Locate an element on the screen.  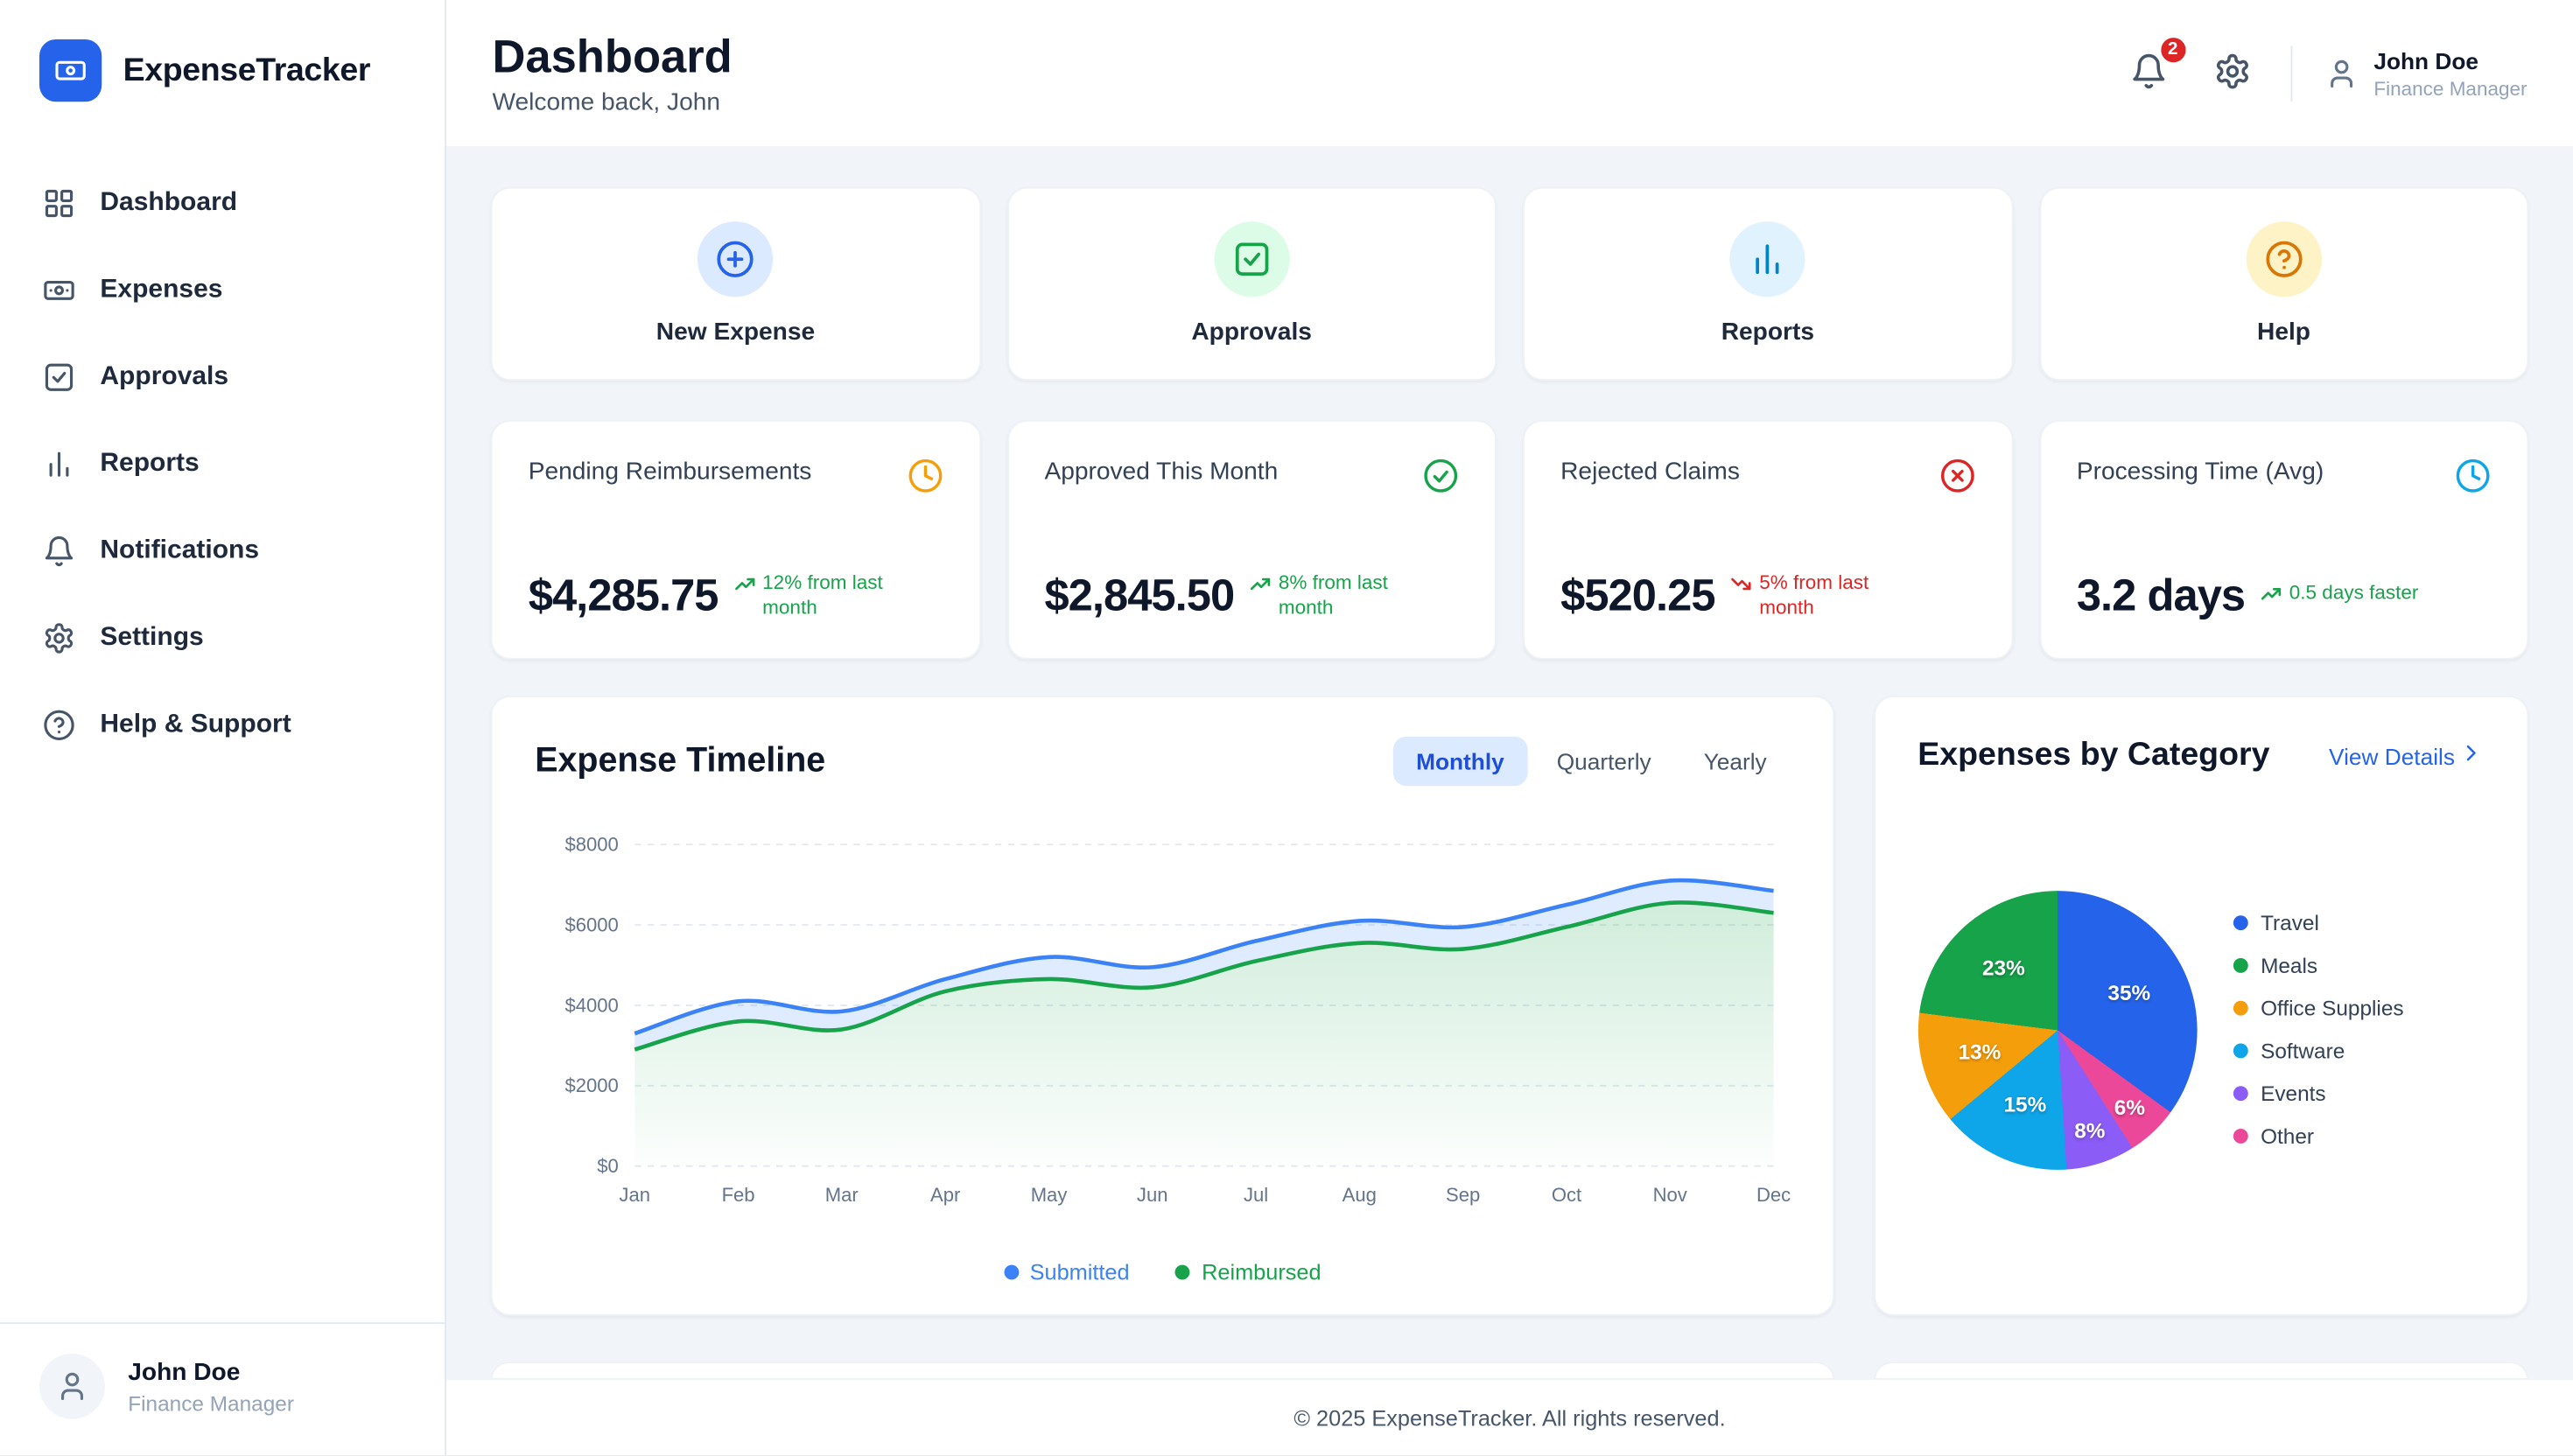
tab-quarterly: Quarterly is located at coordinates (1603, 761).